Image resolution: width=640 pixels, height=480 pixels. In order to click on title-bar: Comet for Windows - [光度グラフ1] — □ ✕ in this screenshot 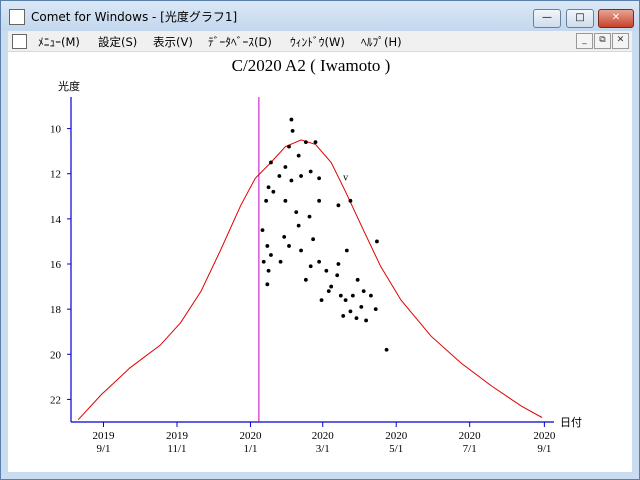, I will do `click(320, 16)`.